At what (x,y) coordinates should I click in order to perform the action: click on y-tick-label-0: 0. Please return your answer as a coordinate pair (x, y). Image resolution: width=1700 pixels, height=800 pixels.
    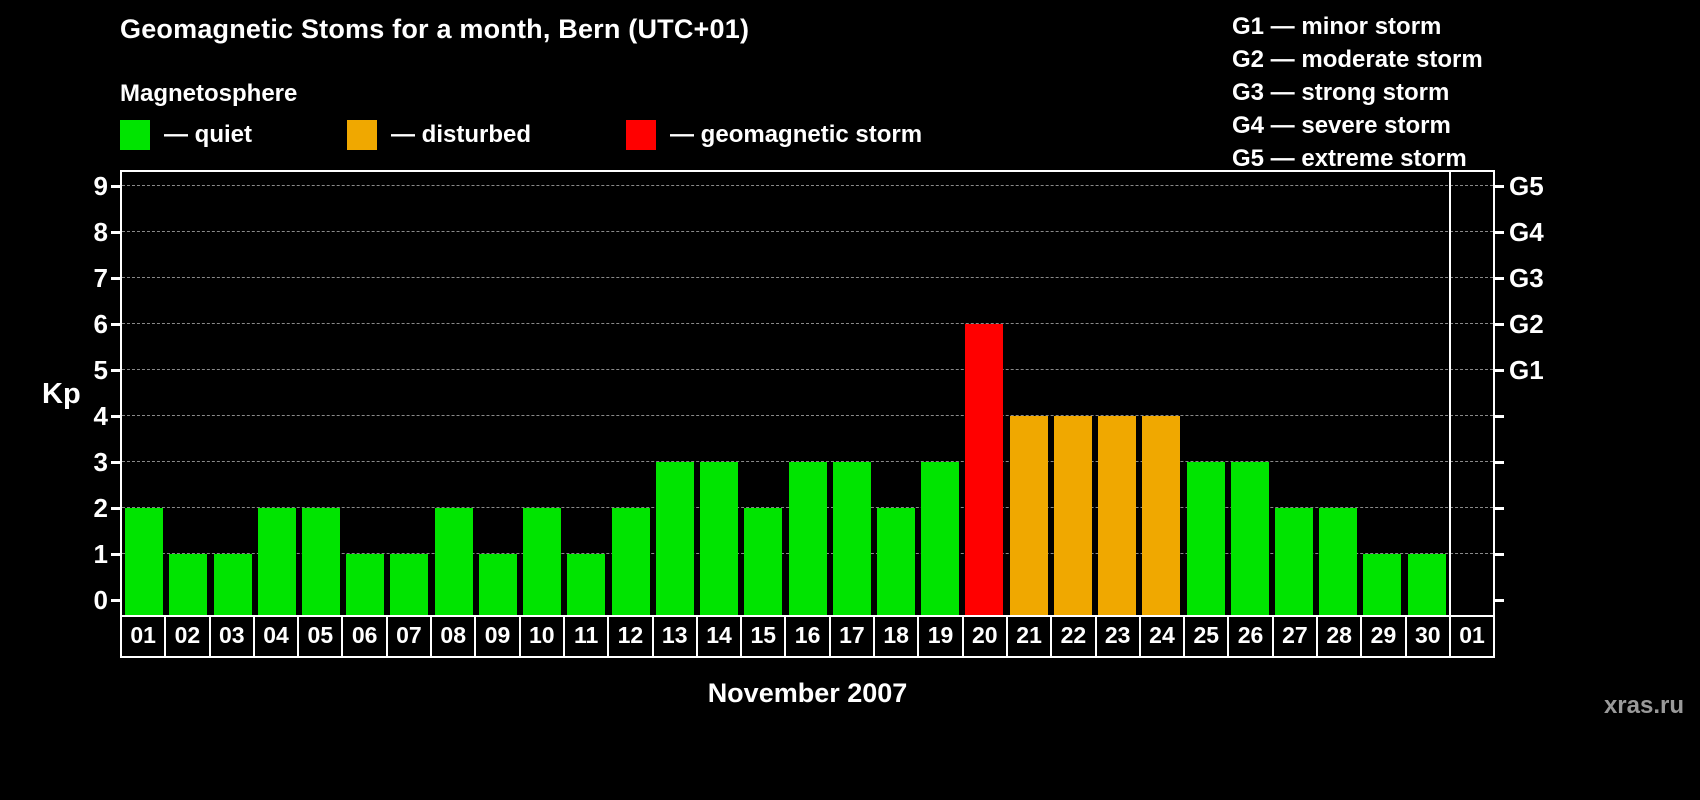
    Looking at the image, I should click on (100, 600).